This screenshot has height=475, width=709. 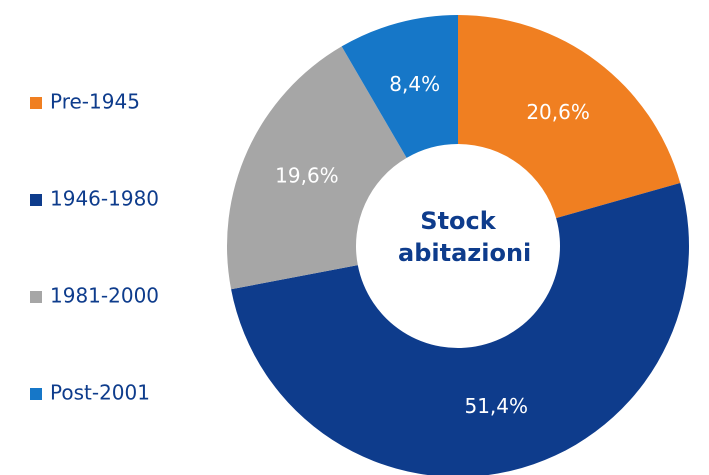 I want to click on legend-label: 1946-1980, so click(x=104, y=199).